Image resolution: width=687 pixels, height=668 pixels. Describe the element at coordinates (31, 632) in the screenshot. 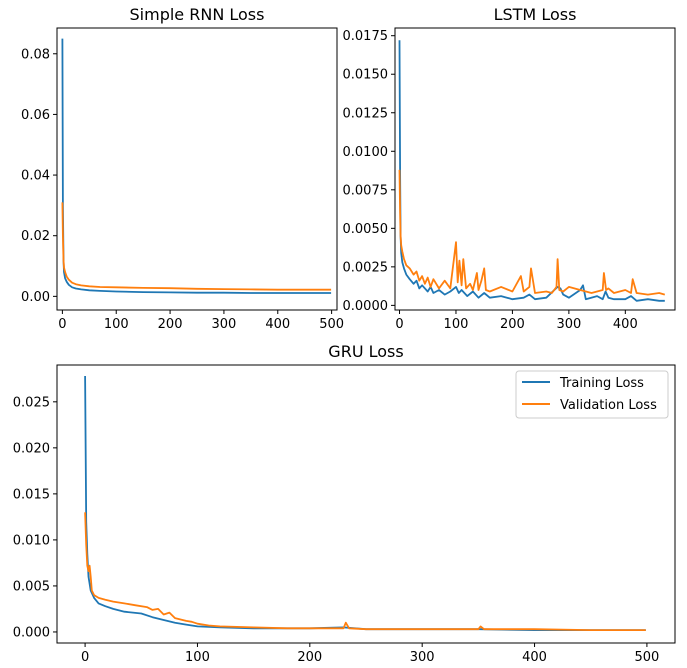

I see `gru-y-tick-label: 0.000` at that location.